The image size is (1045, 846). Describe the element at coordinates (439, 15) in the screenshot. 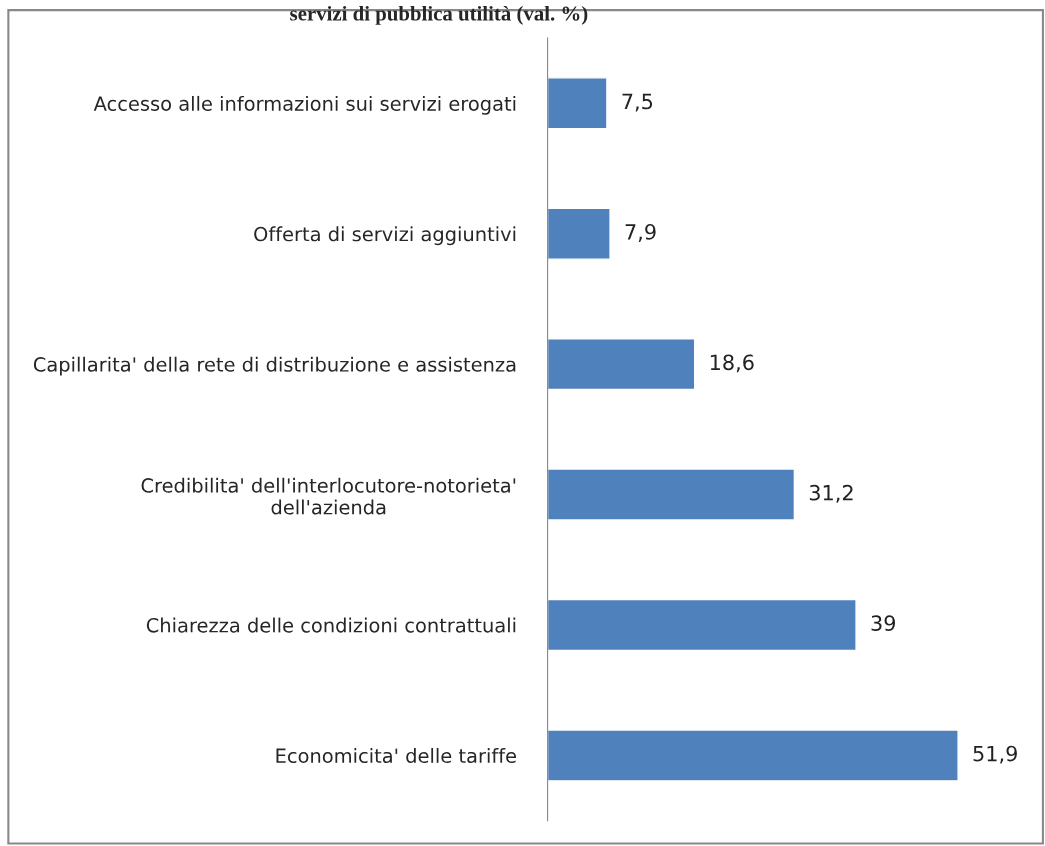

I see `chart-title: servizi di pubblica utilità (val. %)` at that location.